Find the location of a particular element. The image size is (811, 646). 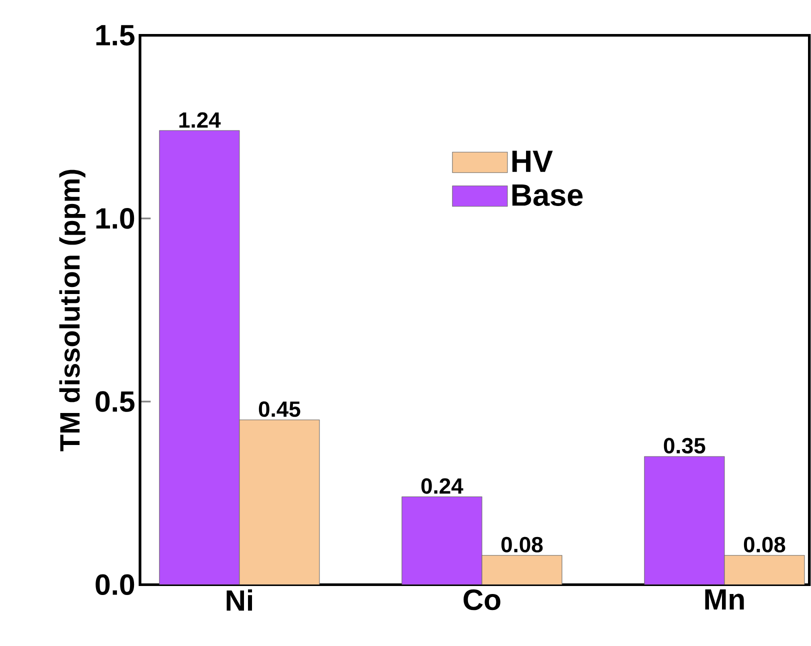

legend-label: Base is located at coordinates (547, 195).